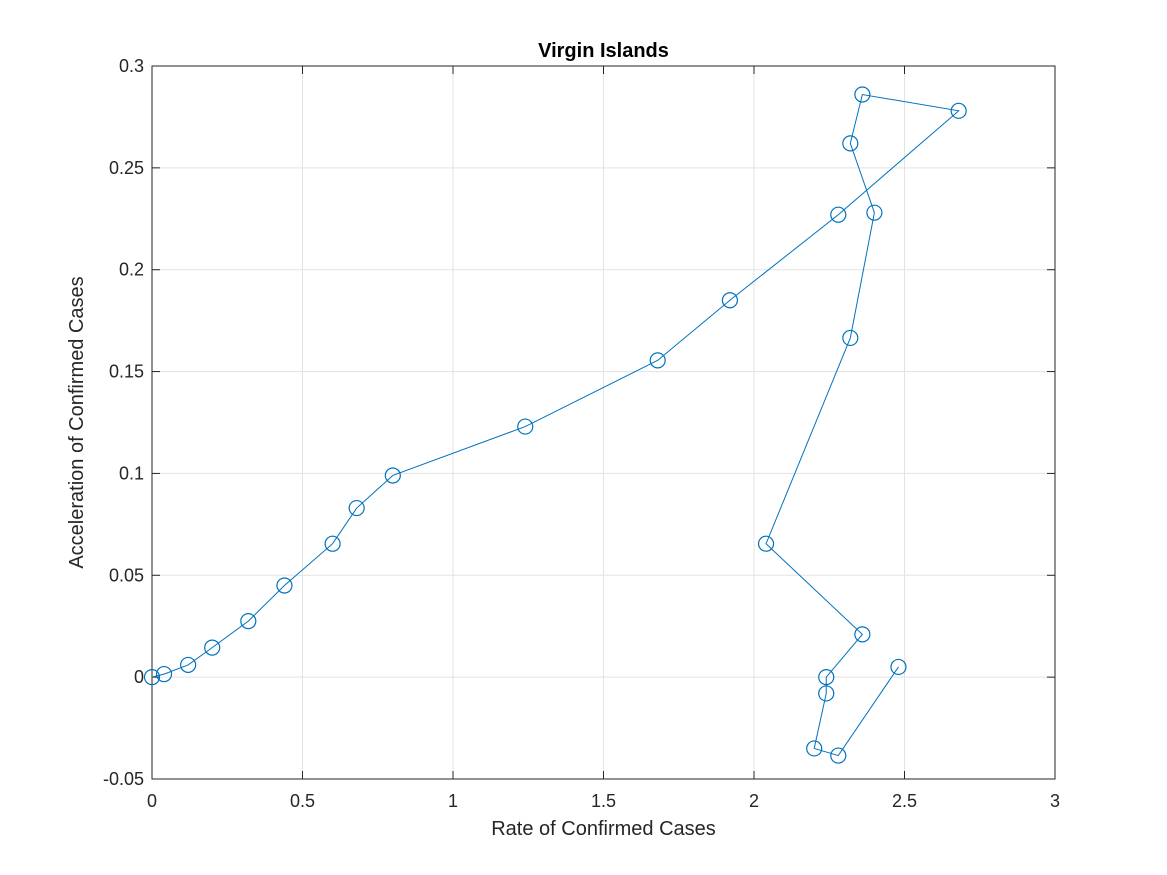 The width and height of the screenshot is (1167, 875). What do you see at coordinates (1055, 801) in the screenshot?
I see `x-tick-label: 3` at bounding box center [1055, 801].